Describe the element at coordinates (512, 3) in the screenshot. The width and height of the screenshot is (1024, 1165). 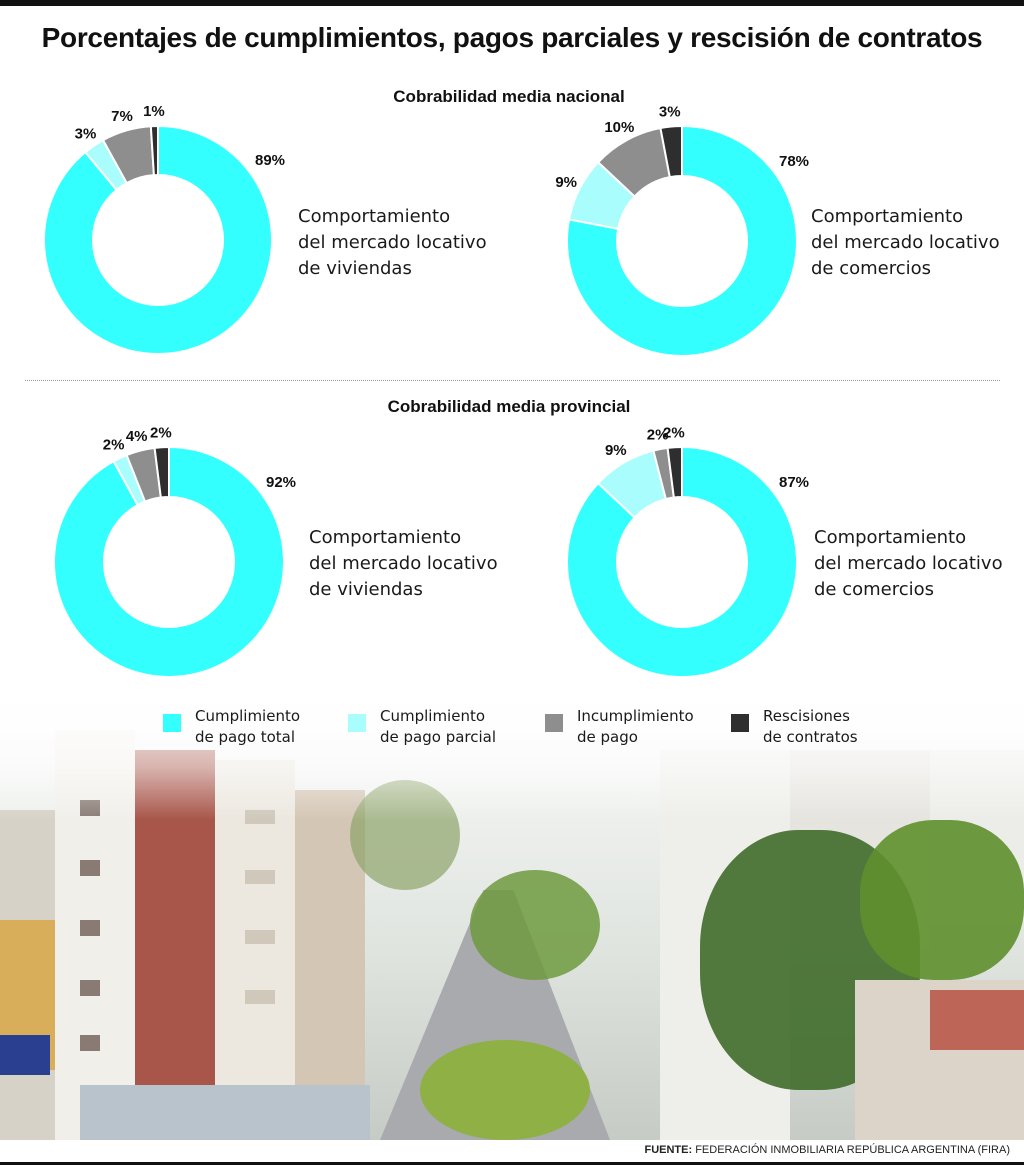
I see `top-rule` at that location.